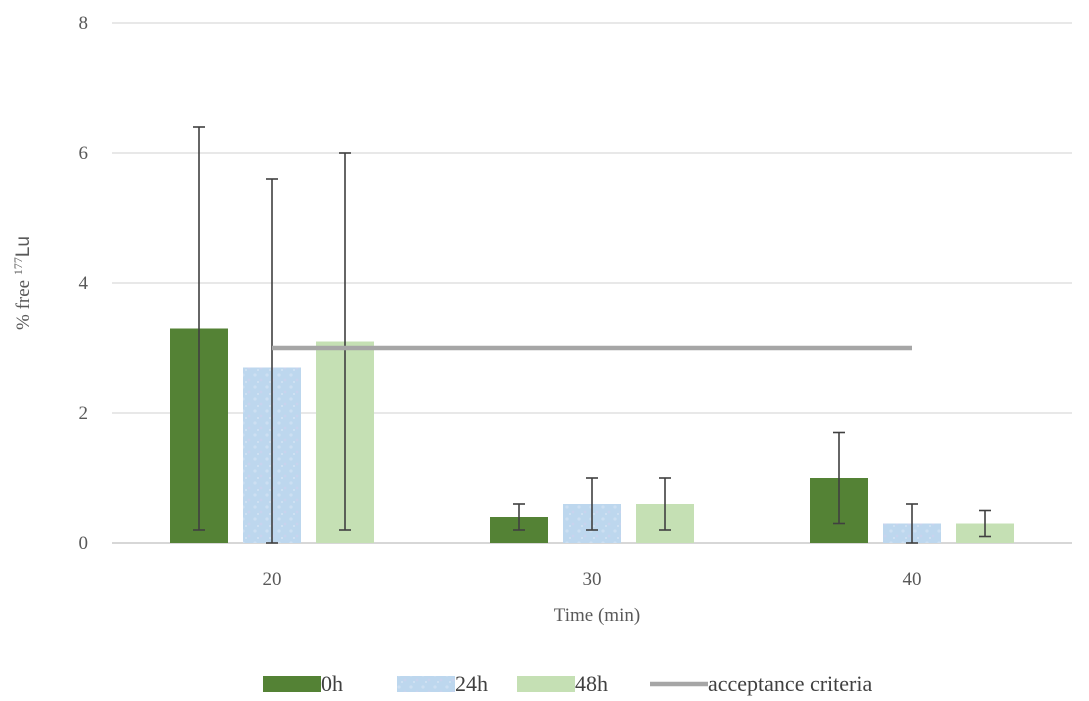 Image resolution: width=1089 pixels, height=701 pixels. Describe the element at coordinates (332, 683) in the screenshot. I see `legend-label-0h: 0h` at that location.